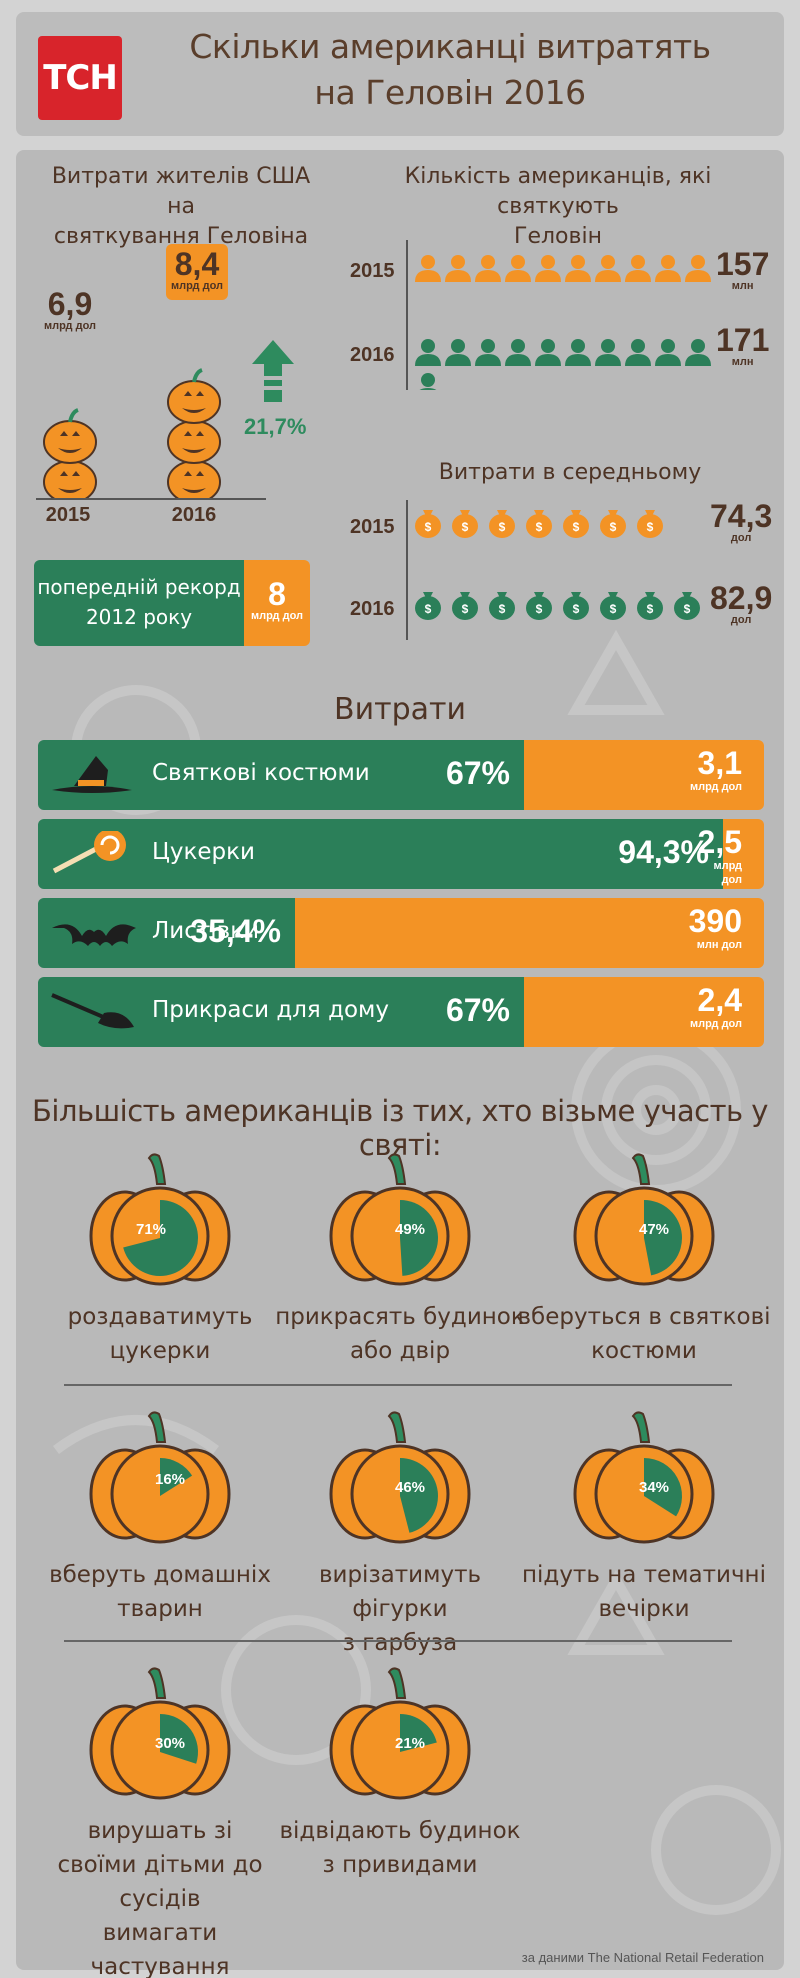 The image size is (800, 1978). What do you see at coordinates (277, 594) in the screenshot?
I see `record-value: 8` at bounding box center [277, 594].